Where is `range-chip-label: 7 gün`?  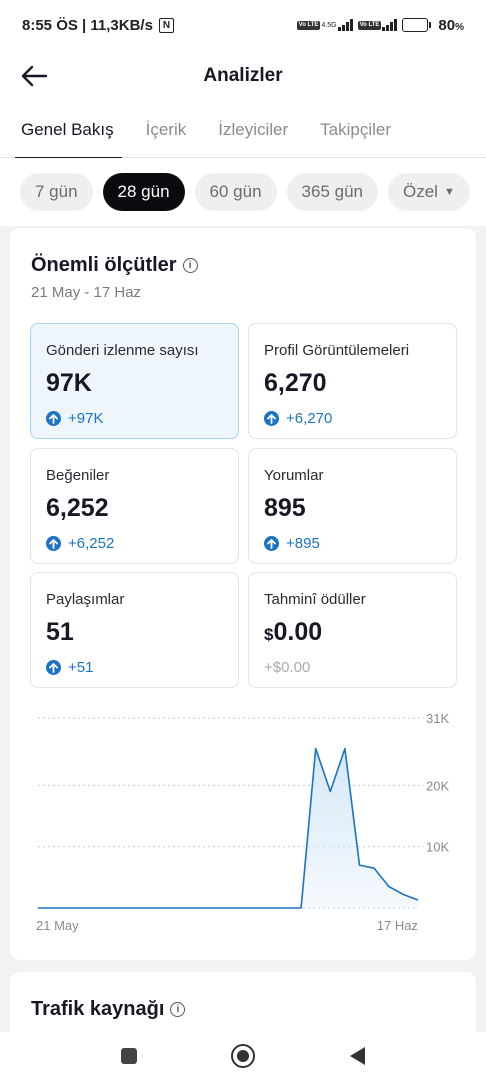
range-chip-label: 7 gün is located at coordinates (56, 191).